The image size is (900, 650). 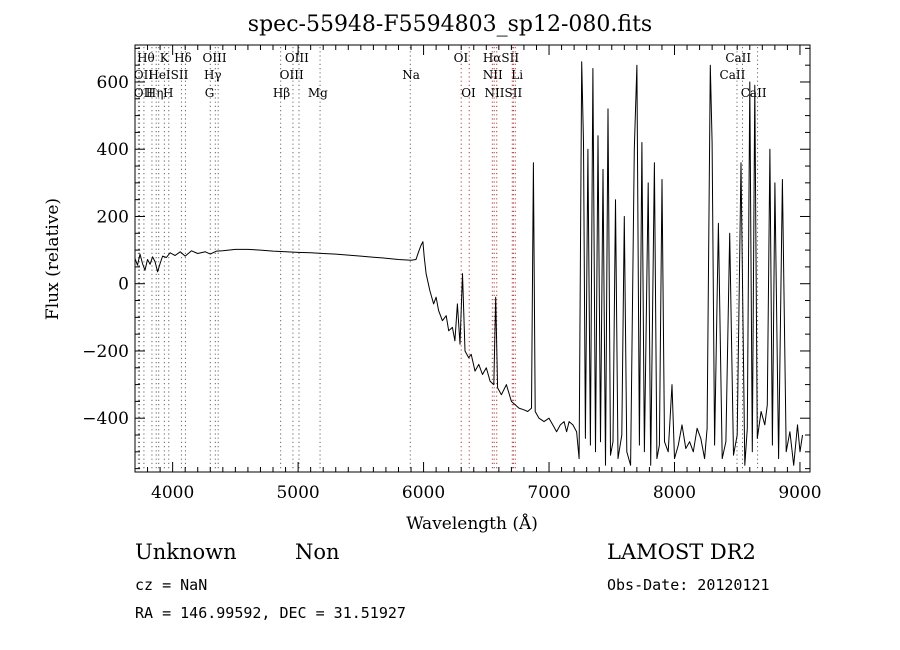 What do you see at coordinates (186, 552) in the screenshot?
I see `object-class: Unknown` at bounding box center [186, 552].